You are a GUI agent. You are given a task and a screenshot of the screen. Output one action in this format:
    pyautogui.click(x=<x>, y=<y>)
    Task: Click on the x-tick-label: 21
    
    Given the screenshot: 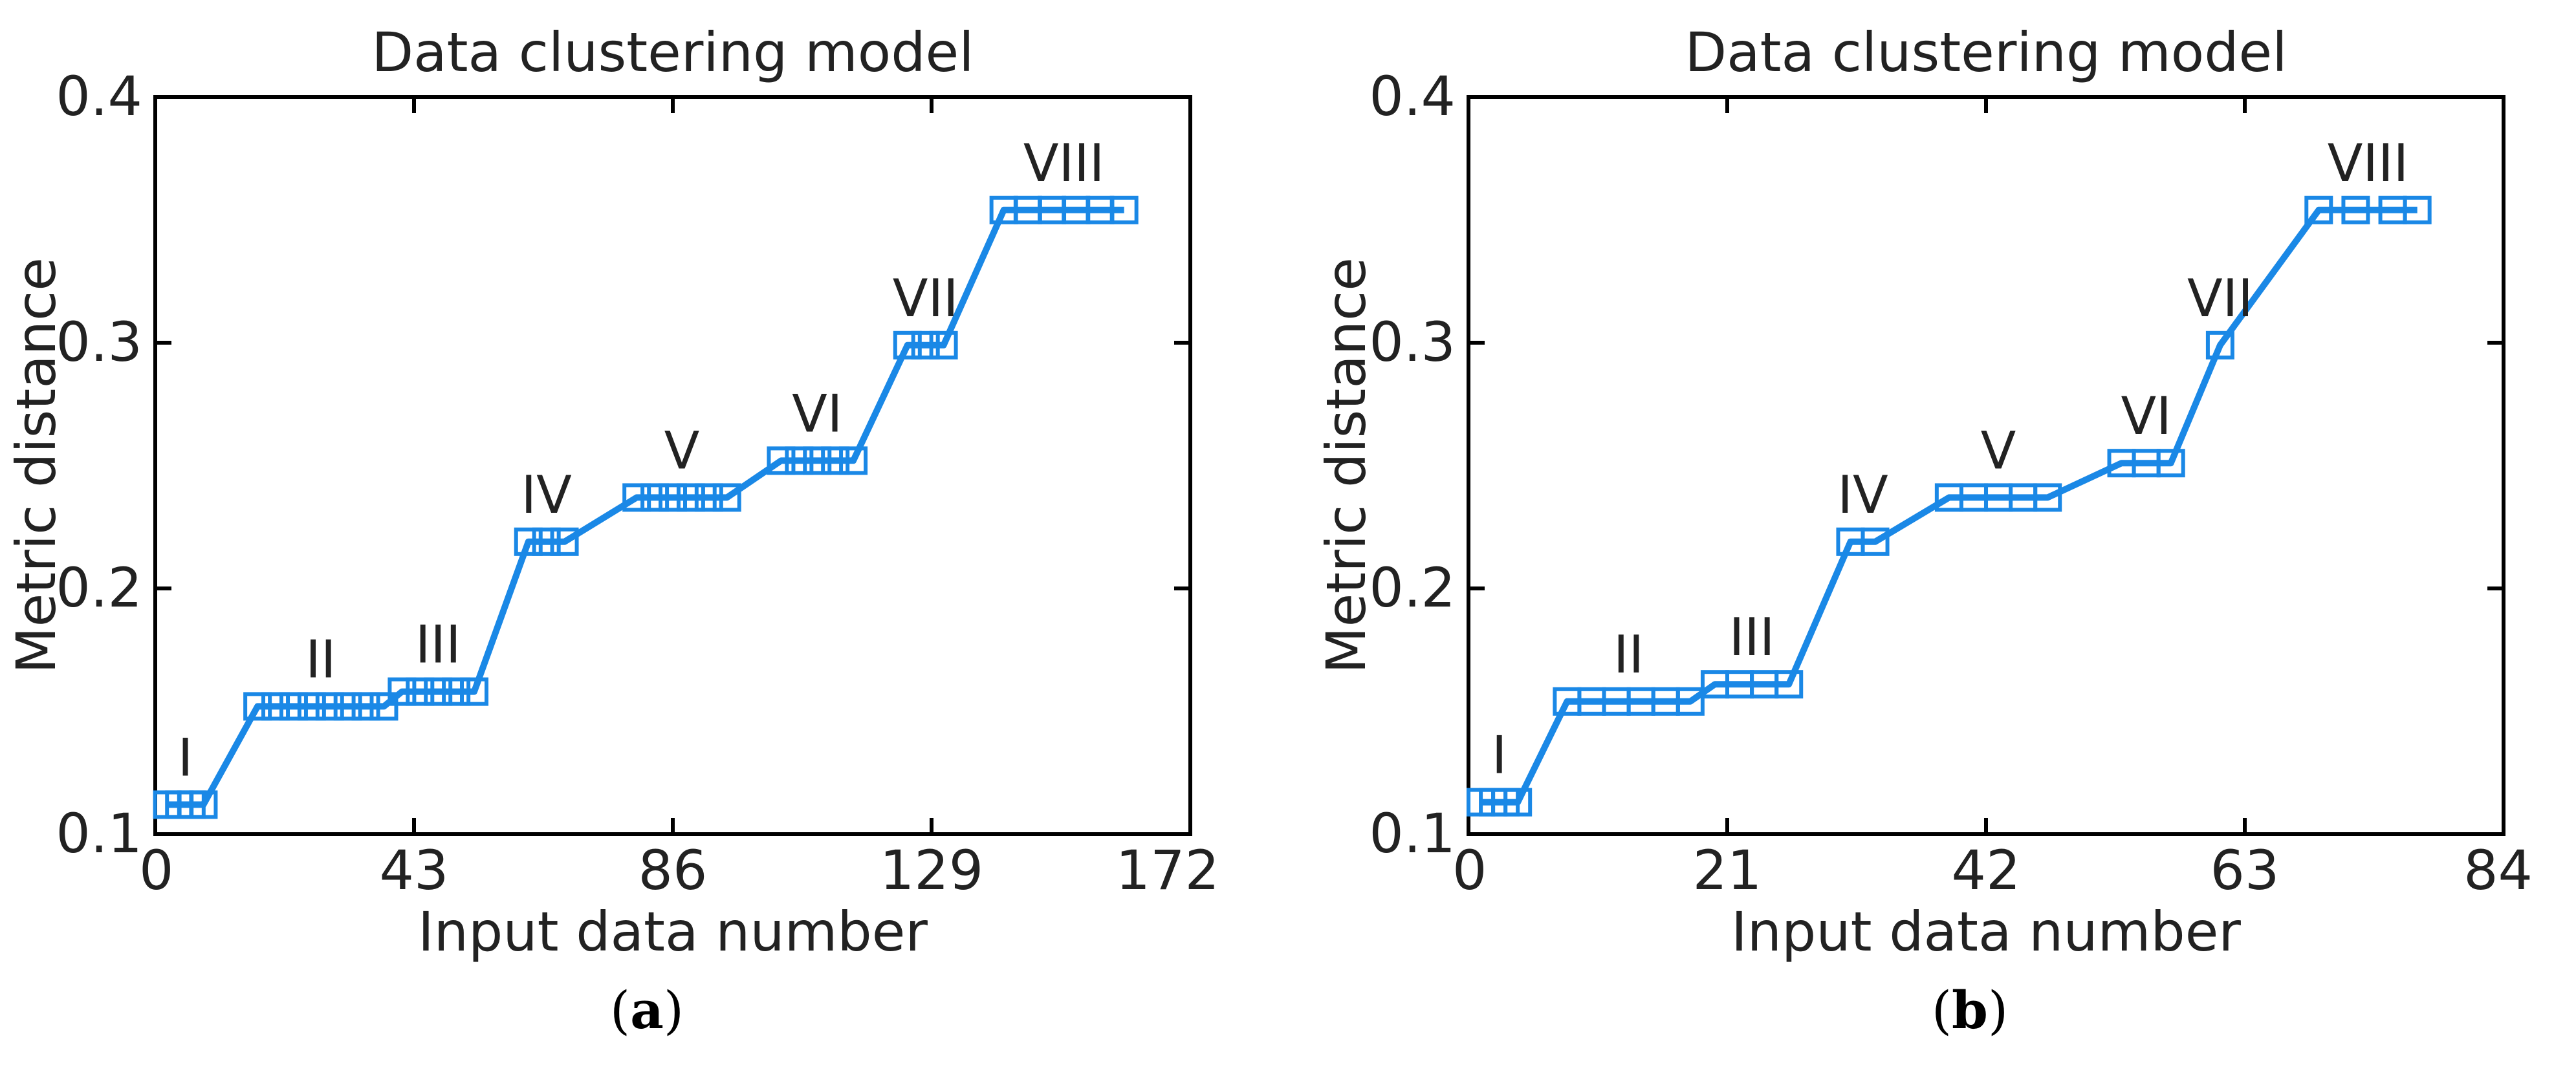 What is the action you would take?
    pyautogui.click(x=1728, y=870)
    